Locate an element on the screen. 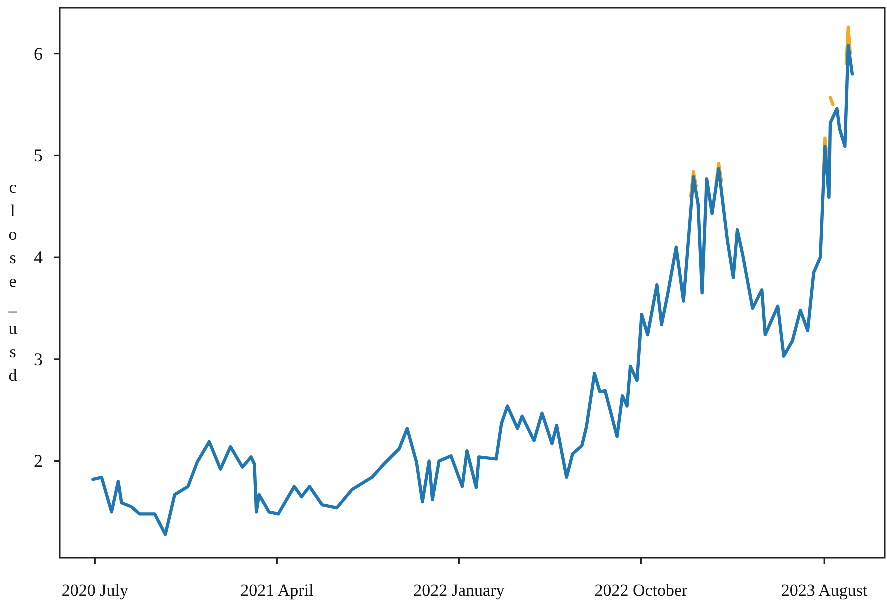 The image size is (887, 605). text: close_usd is located at coordinates (13, 281).